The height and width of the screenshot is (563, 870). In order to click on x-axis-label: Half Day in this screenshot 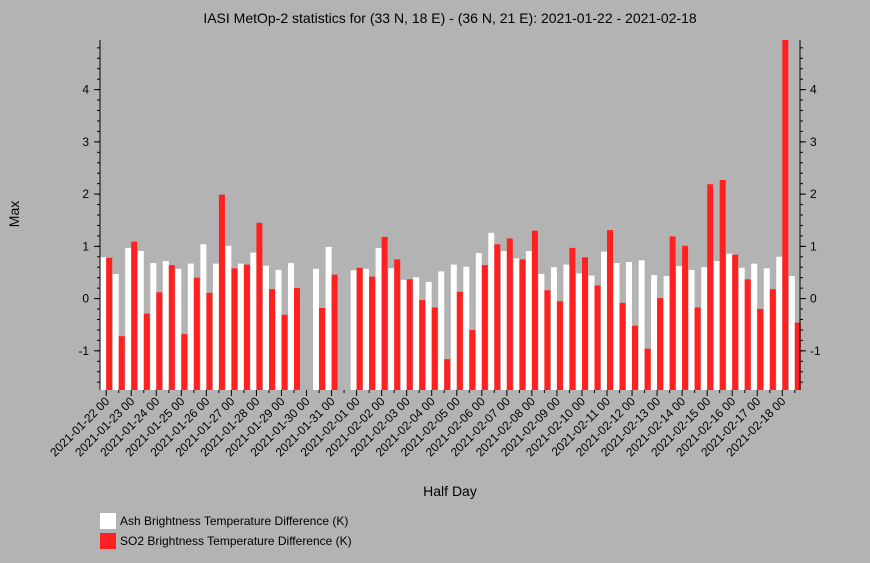, I will do `click(450, 491)`.